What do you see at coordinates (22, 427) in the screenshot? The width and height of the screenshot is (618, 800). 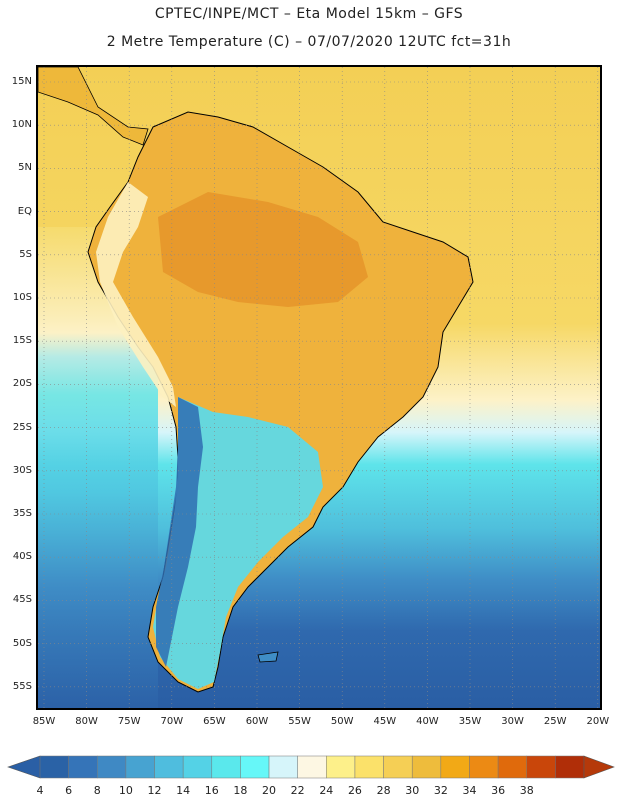 I see `latitude-label: 25S` at bounding box center [22, 427].